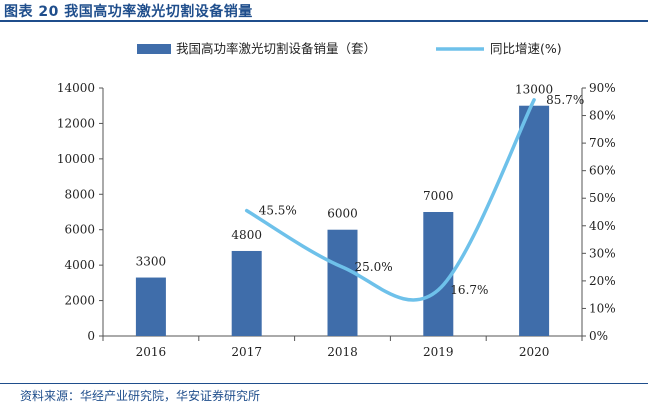 The width and height of the screenshot is (648, 407). What do you see at coordinates (602, 143) in the screenshot?
I see `right-tick-label: 70%` at bounding box center [602, 143].